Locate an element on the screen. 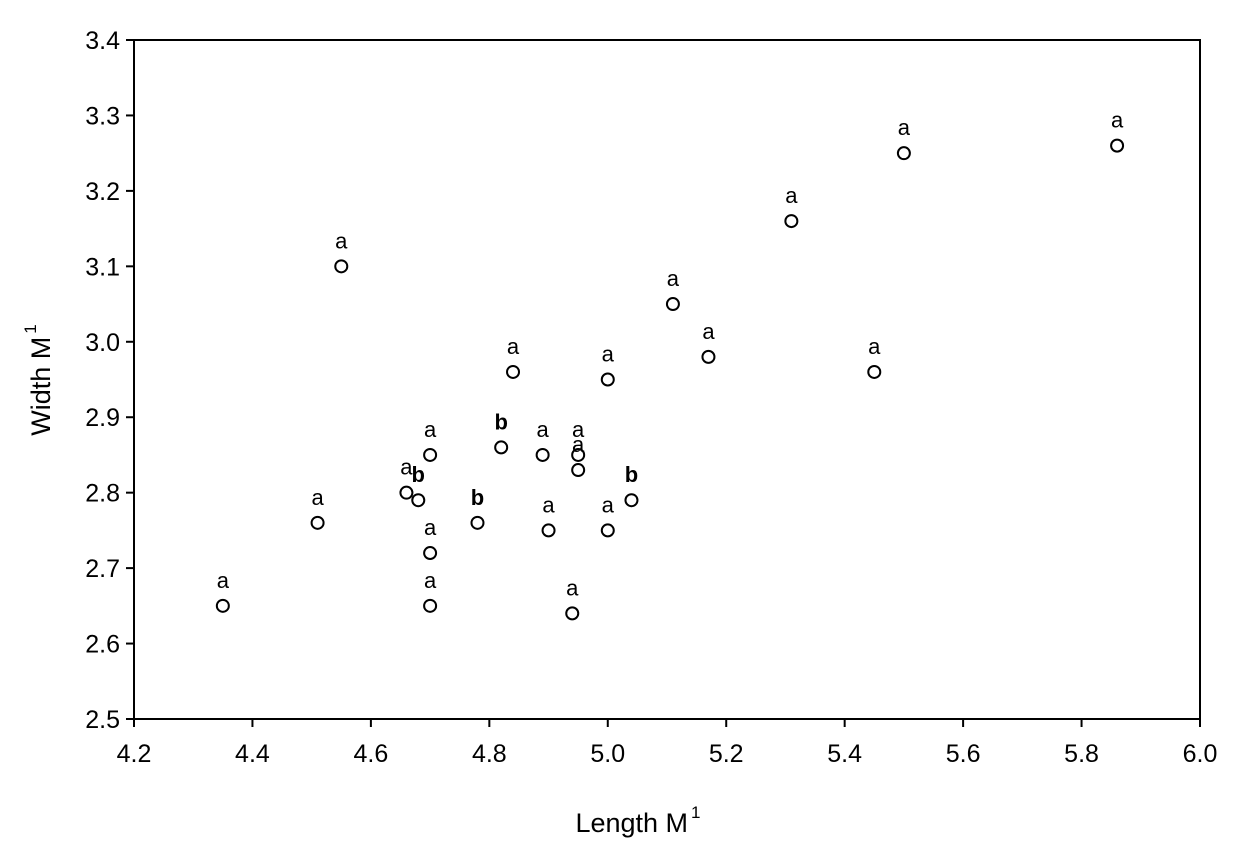  y-tick-label: 3.1 is located at coordinates (102, 267).